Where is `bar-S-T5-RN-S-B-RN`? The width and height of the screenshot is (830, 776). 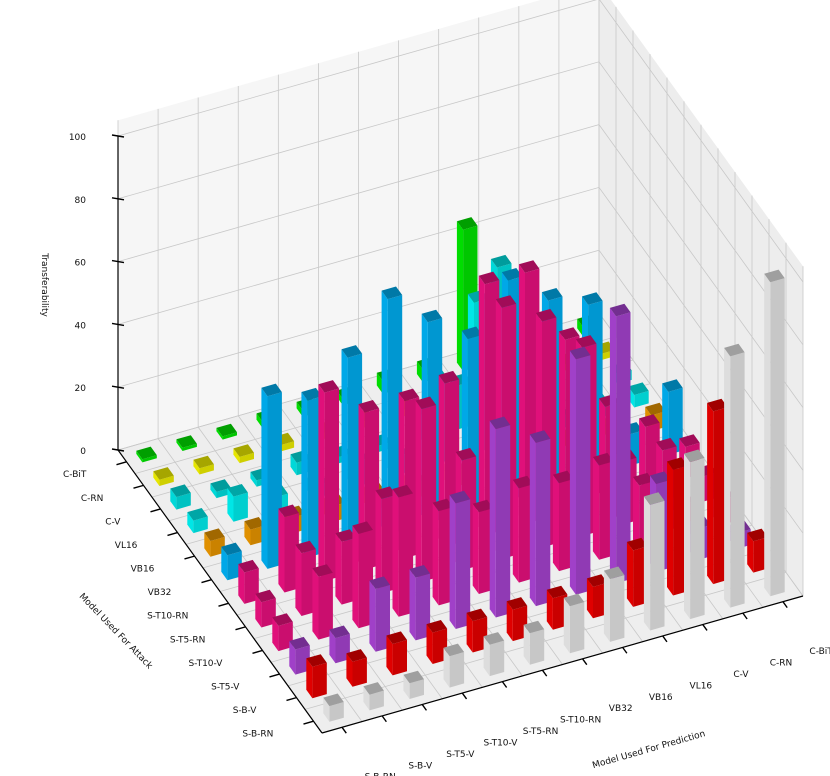
bar-S-T5-RN-S-B-RN is located at coordinates (265, 608).